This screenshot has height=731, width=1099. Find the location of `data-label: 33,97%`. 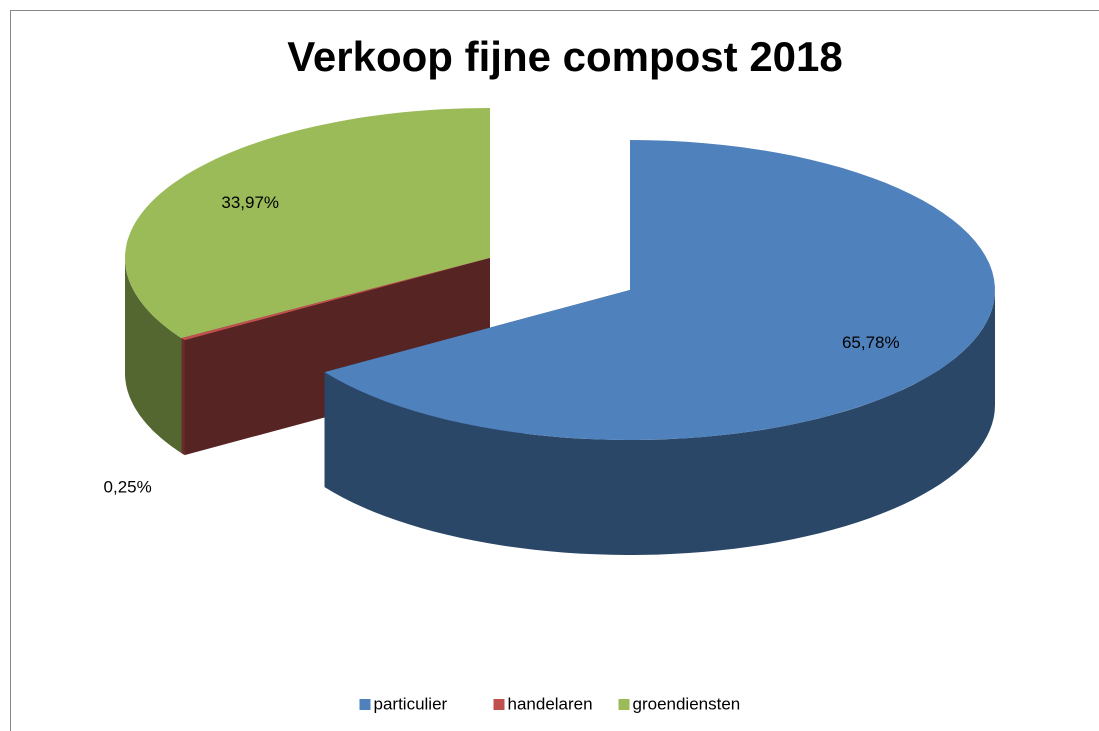

data-label: 33,97% is located at coordinates (250, 202).